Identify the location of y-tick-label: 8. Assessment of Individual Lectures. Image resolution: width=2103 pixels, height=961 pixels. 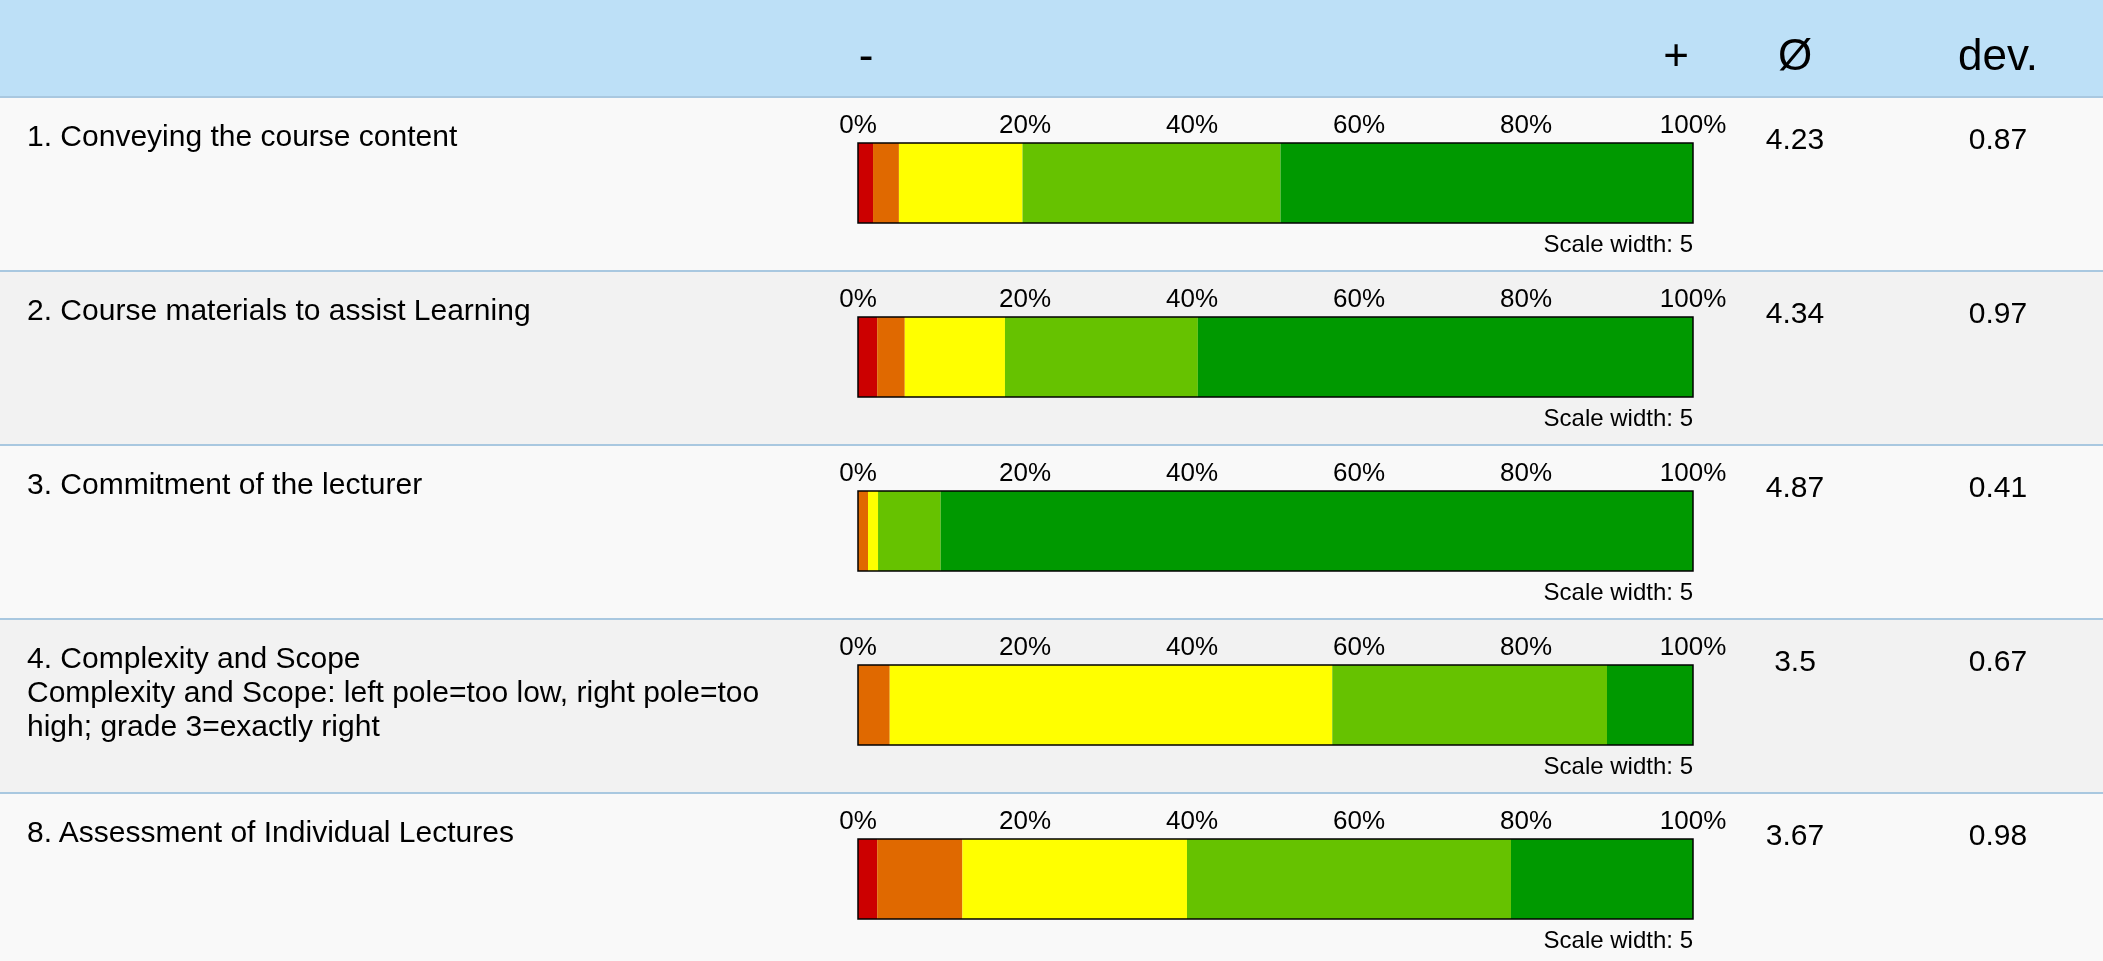
(270, 831).